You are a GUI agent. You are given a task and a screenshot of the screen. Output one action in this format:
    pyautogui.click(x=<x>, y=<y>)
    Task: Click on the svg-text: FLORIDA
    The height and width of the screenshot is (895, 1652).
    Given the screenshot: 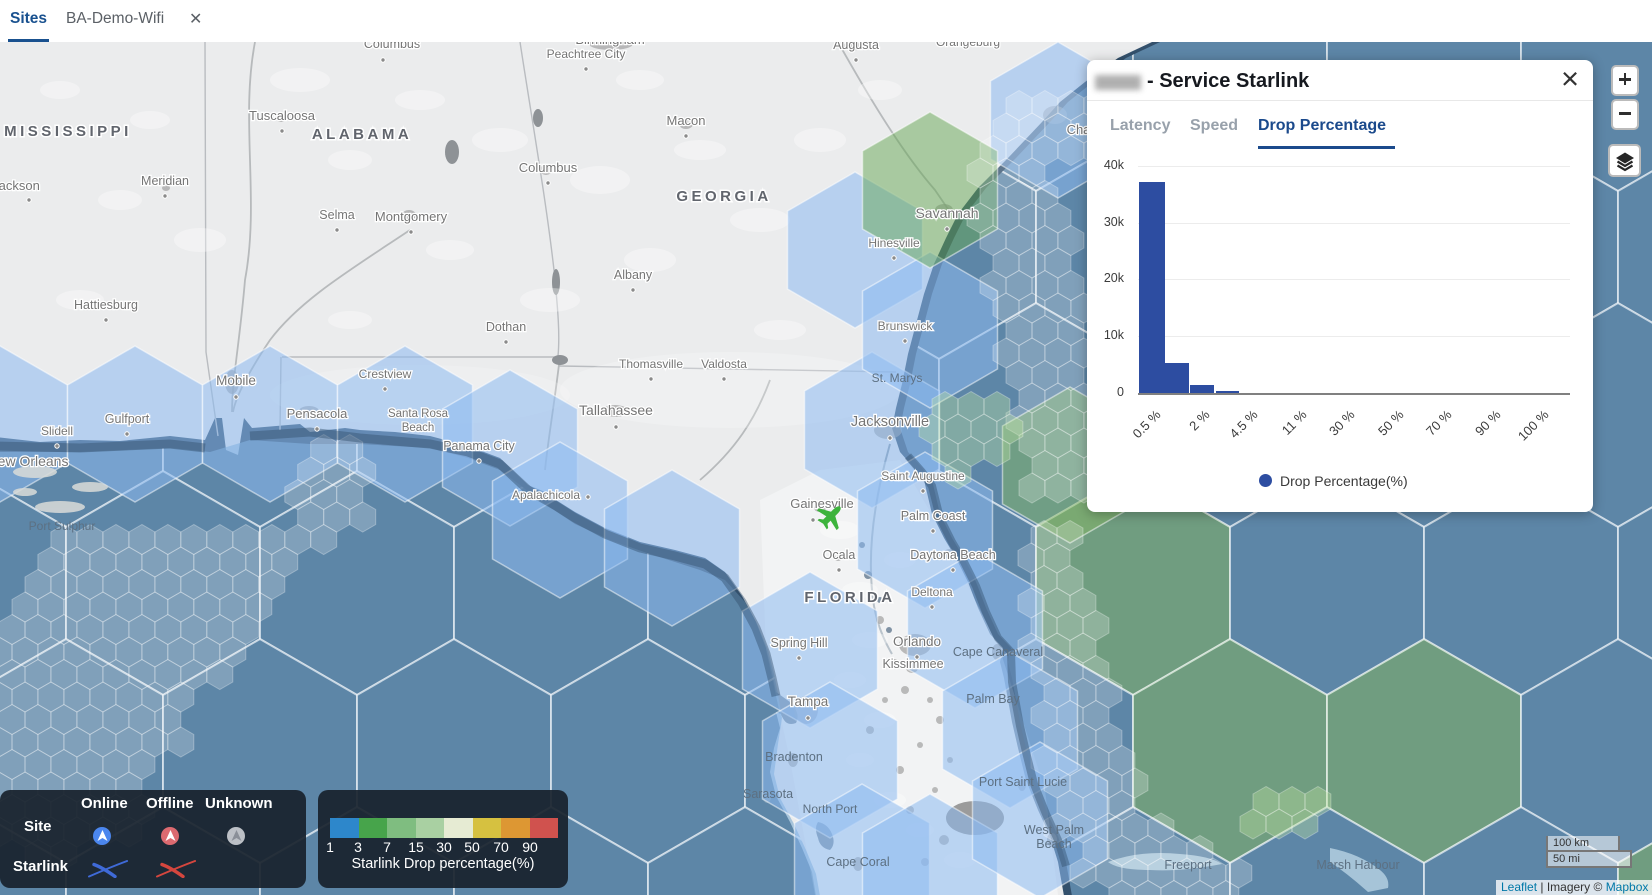 What is the action you would take?
    pyautogui.click(x=849, y=597)
    